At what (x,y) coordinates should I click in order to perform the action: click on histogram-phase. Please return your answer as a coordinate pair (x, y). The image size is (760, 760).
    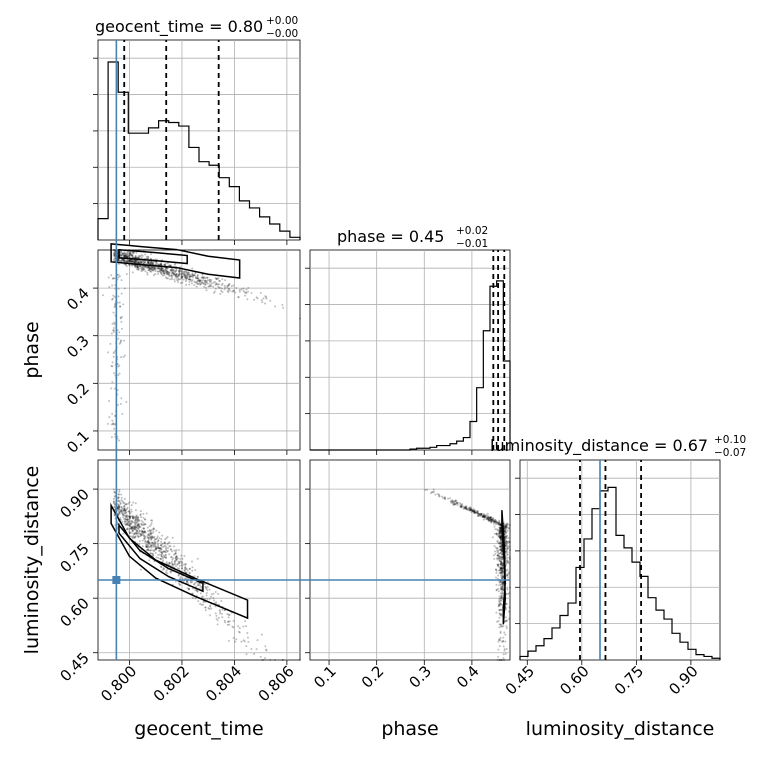
    Looking at the image, I should click on (410, 365).